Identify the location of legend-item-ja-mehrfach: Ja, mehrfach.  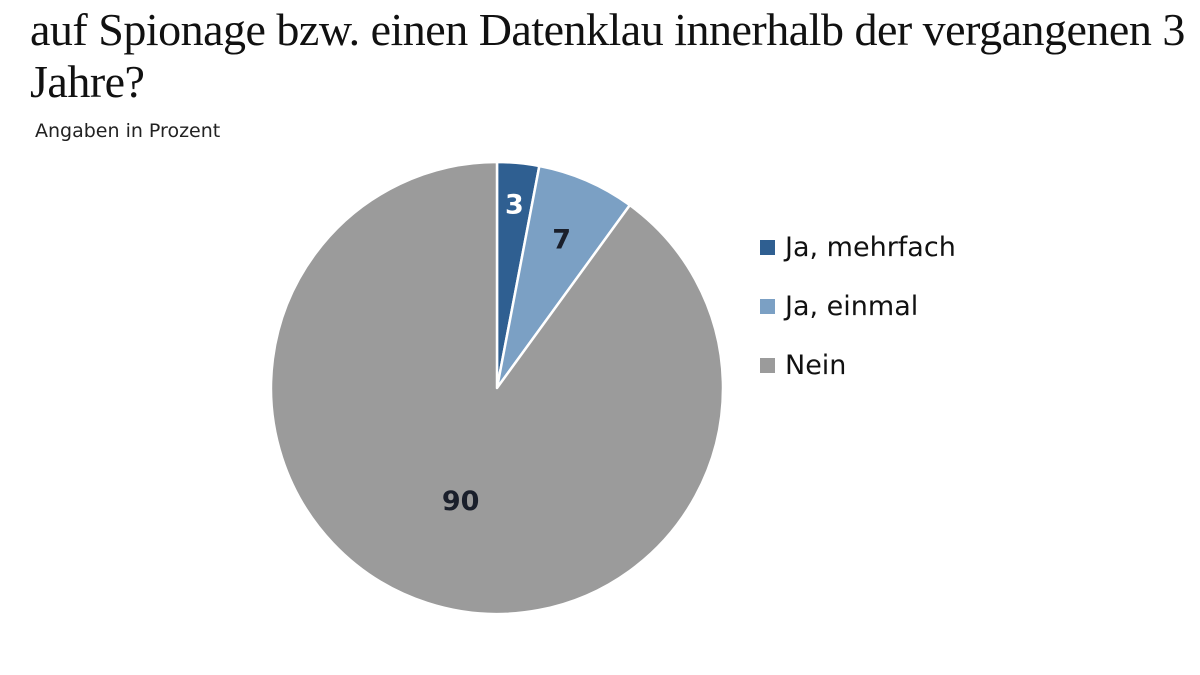
(858, 247).